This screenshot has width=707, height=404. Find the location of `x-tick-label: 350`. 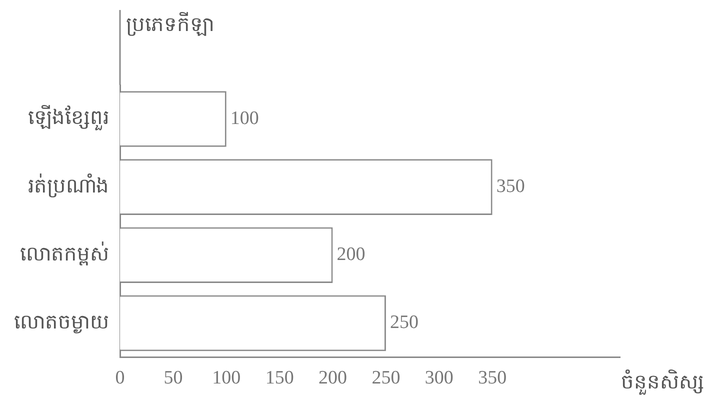

x-tick-label: 350 is located at coordinates (492, 378).